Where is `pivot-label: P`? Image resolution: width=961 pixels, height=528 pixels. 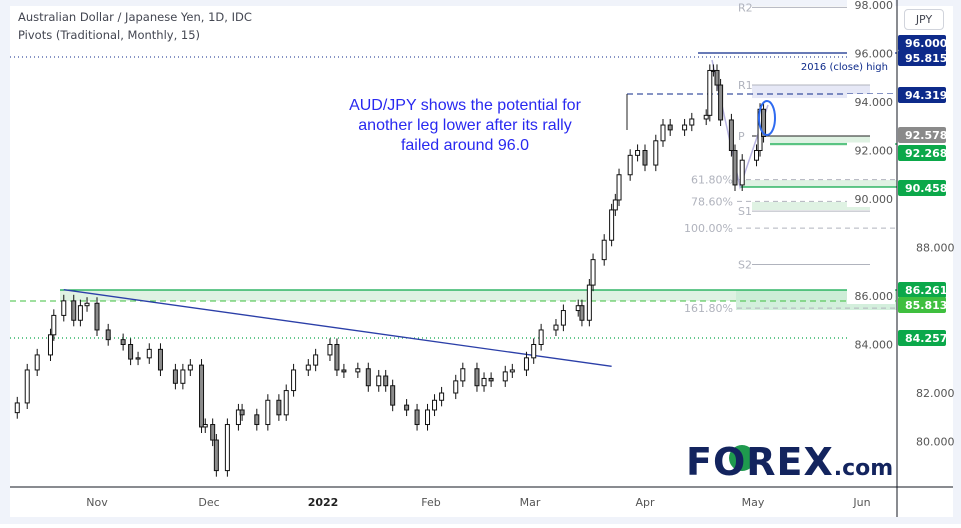
pivot-label: P is located at coordinates (741, 136).